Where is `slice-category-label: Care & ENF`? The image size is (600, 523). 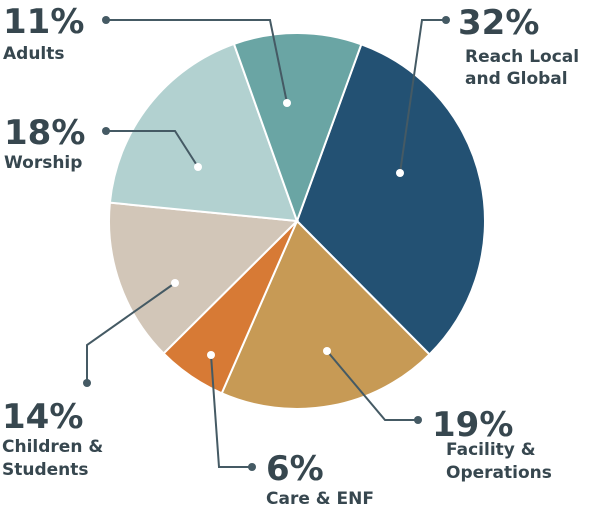
slice-category-label: Care & ENF is located at coordinates (320, 499).